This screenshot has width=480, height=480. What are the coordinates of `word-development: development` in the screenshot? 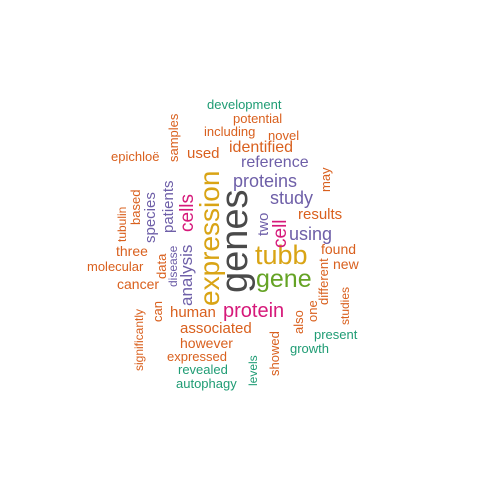 It's located at (244, 104).